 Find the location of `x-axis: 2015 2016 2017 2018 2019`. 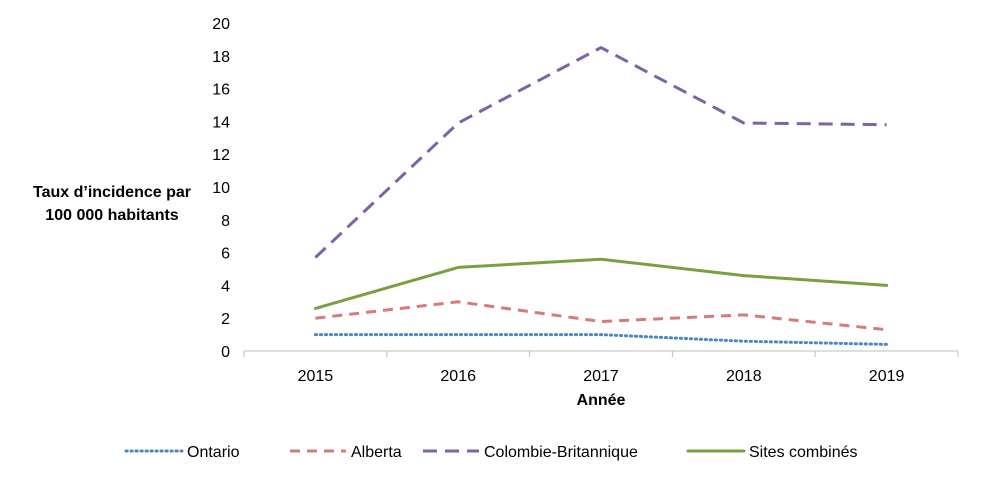

x-axis: 2015 2016 2017 2018 2019 is located at coordinates (601, 367).